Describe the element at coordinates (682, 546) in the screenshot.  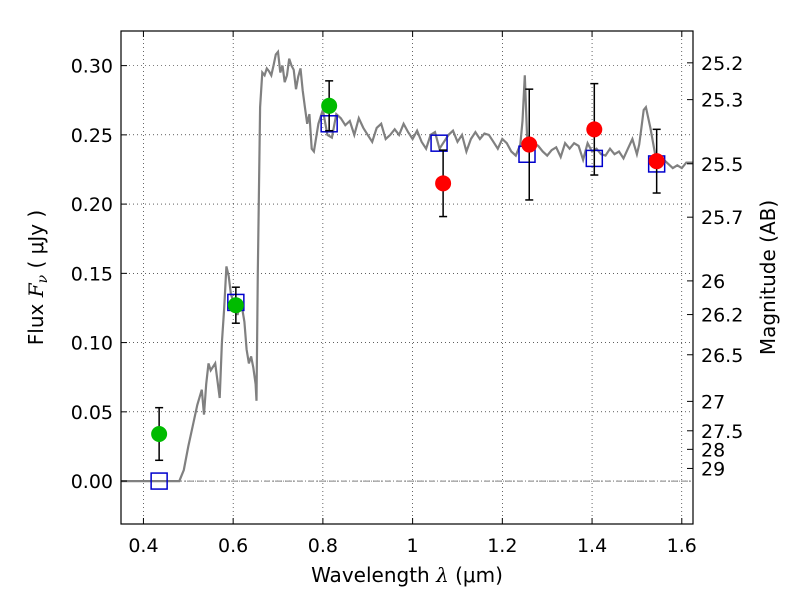
I see `x-tick-label: 1.6` at that location.